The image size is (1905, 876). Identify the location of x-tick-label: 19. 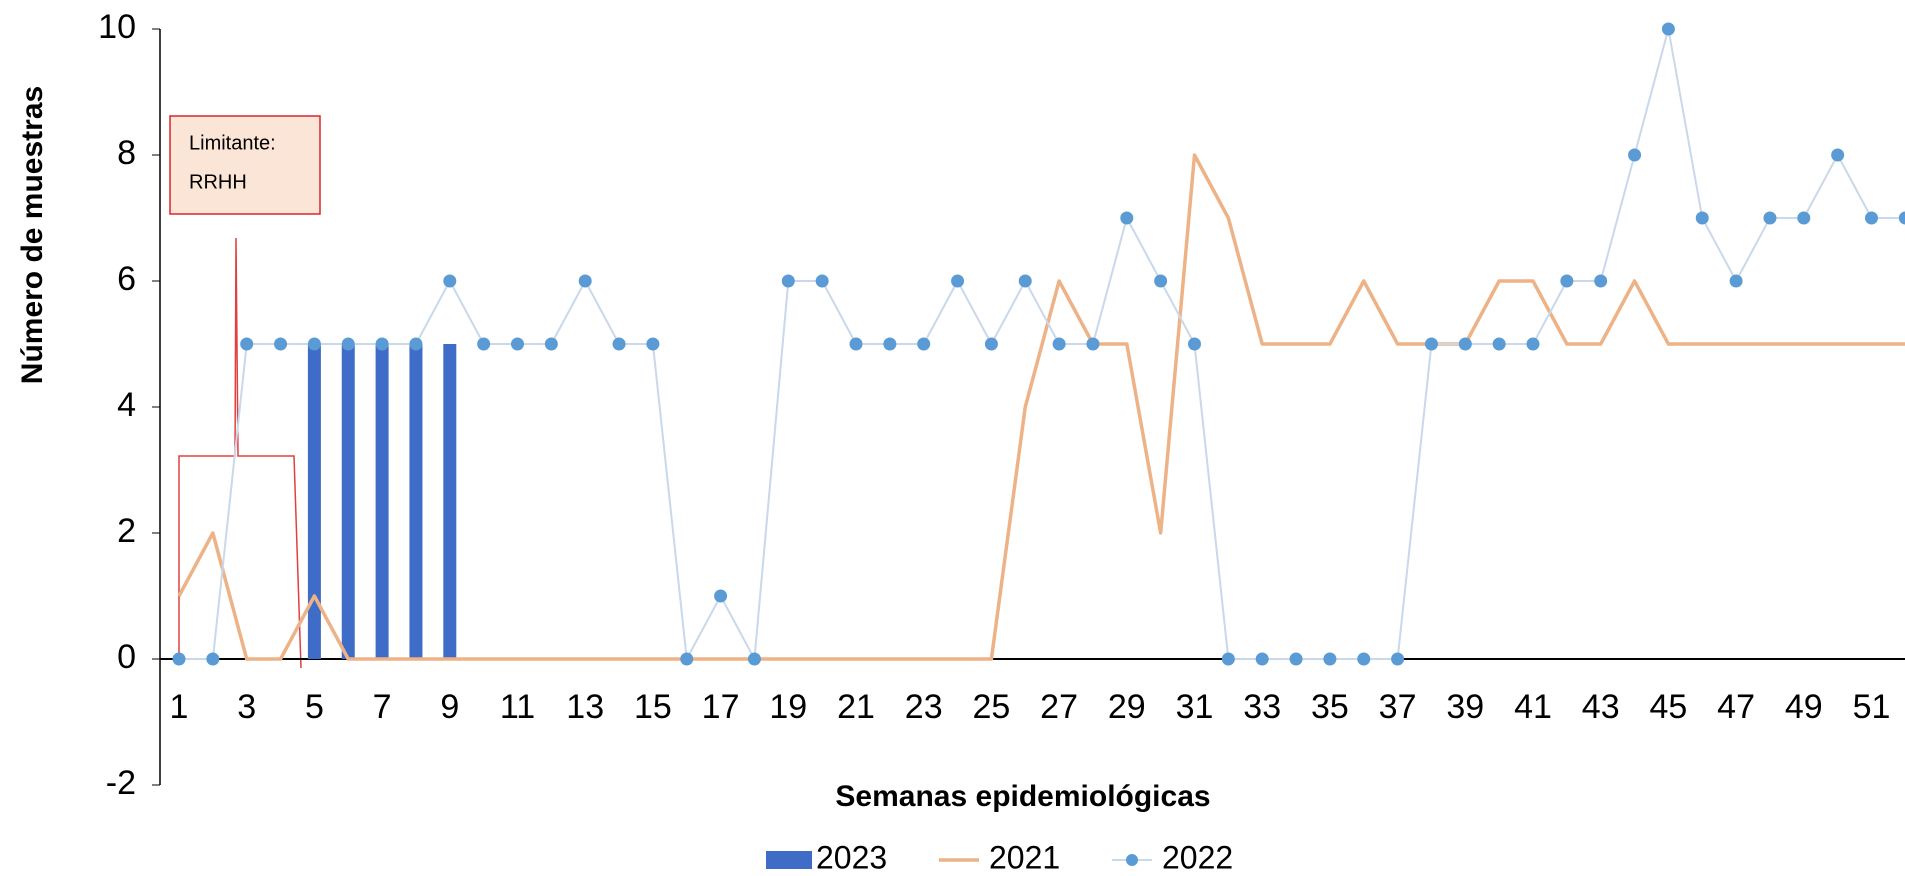
(788, 707).